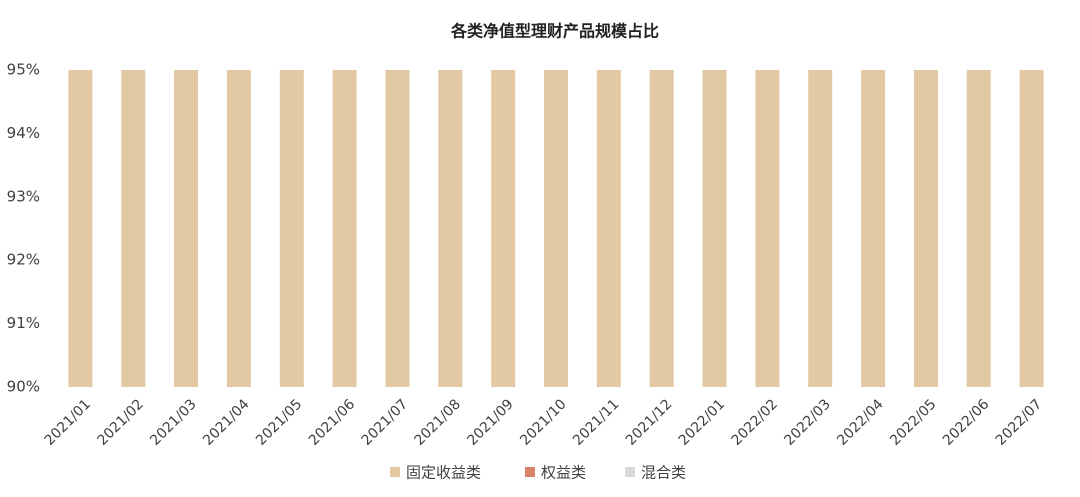 This screenshot has height=497, width=1080. Describe the element at coordinates (663, 473) in the screenshot. I see `legend-label: 混合类` at that location.